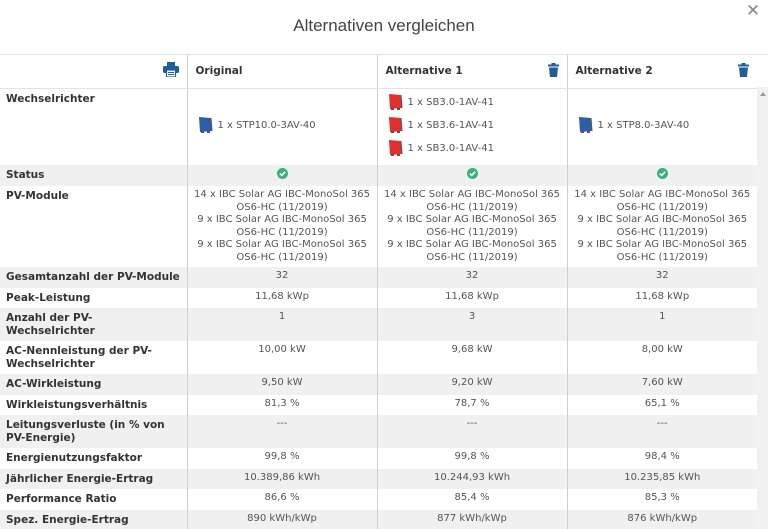 The width and height of the screenshot is (768, 529). I want to click on value-cell: 876 kWh/kWp, so click(661, 519).